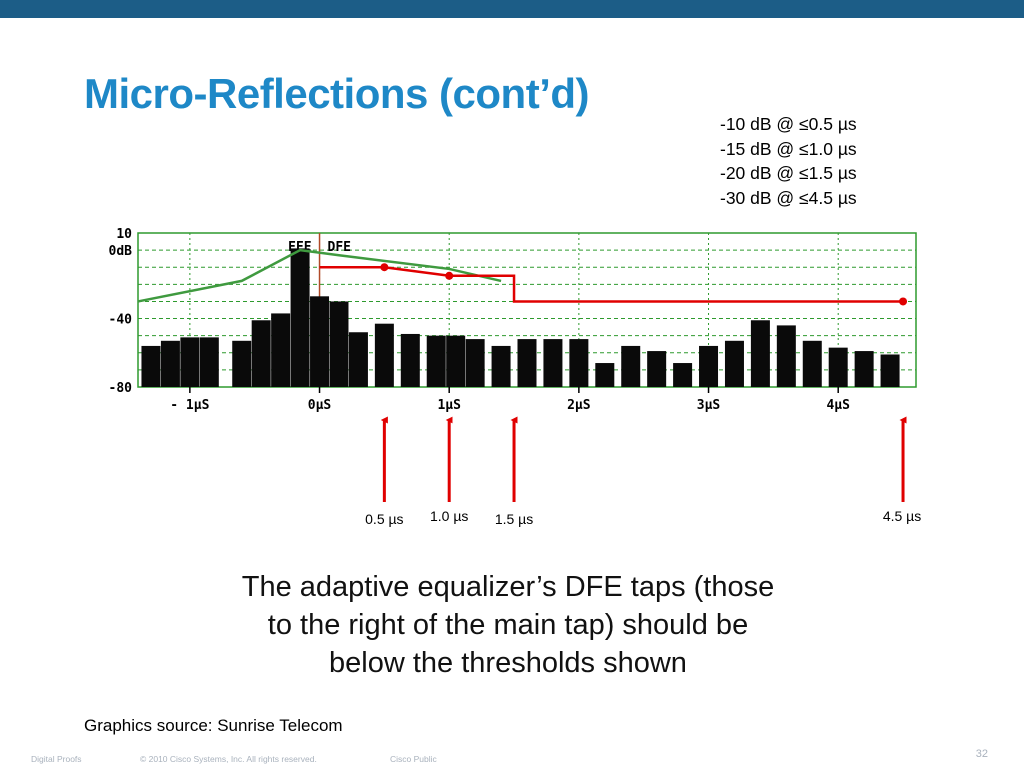  What do you see at coordinates (339, 247) in the screenshot?
I see `section-label-dfe: DFE` at bounding box center [339, 247].